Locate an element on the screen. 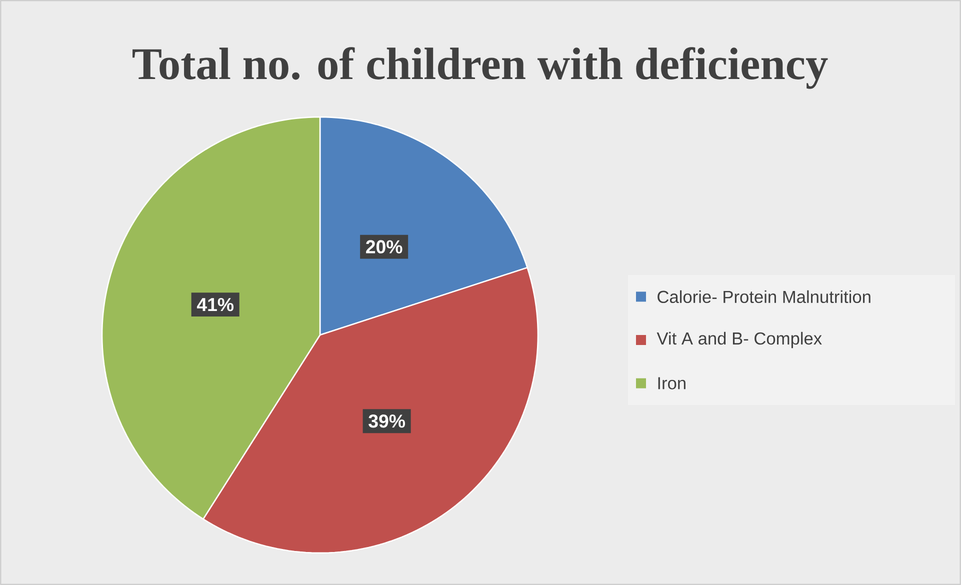  legend-label: Vit A and B- Complex is located at coordinates (739, 340).